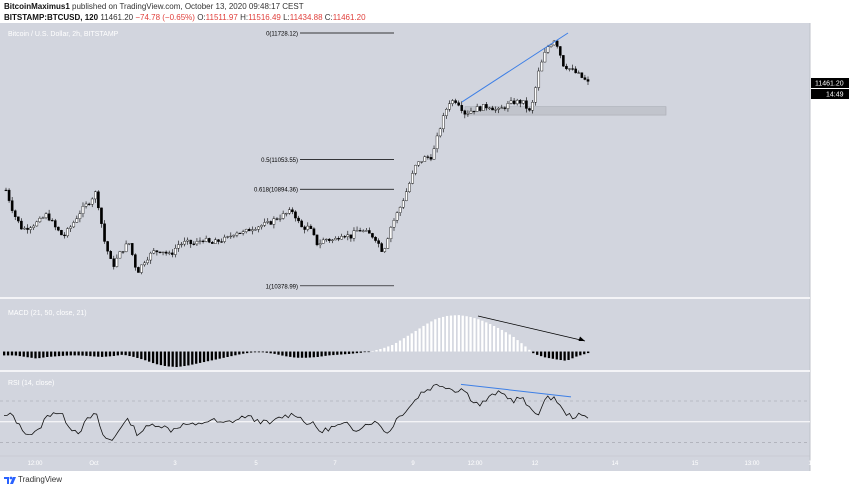 Image resolution: width=850 pixels, height=489 pixels. What do you see at coordinates (328, 17) in the screenshot?
I see `close-label: C:` at bounding box center [328, 17].